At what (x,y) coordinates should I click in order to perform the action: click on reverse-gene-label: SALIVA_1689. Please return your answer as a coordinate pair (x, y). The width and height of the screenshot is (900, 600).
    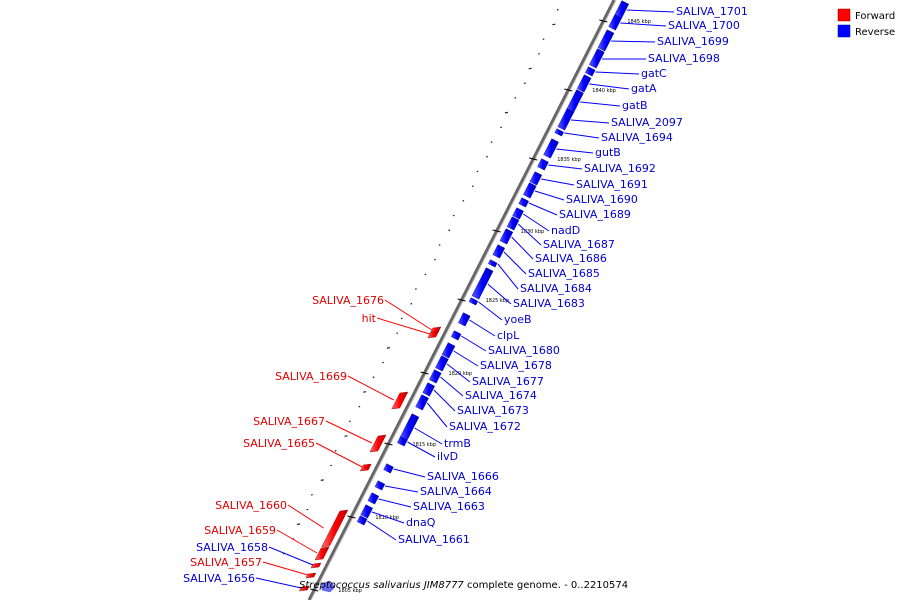
    Looking at the image, I should click on (595, 214).